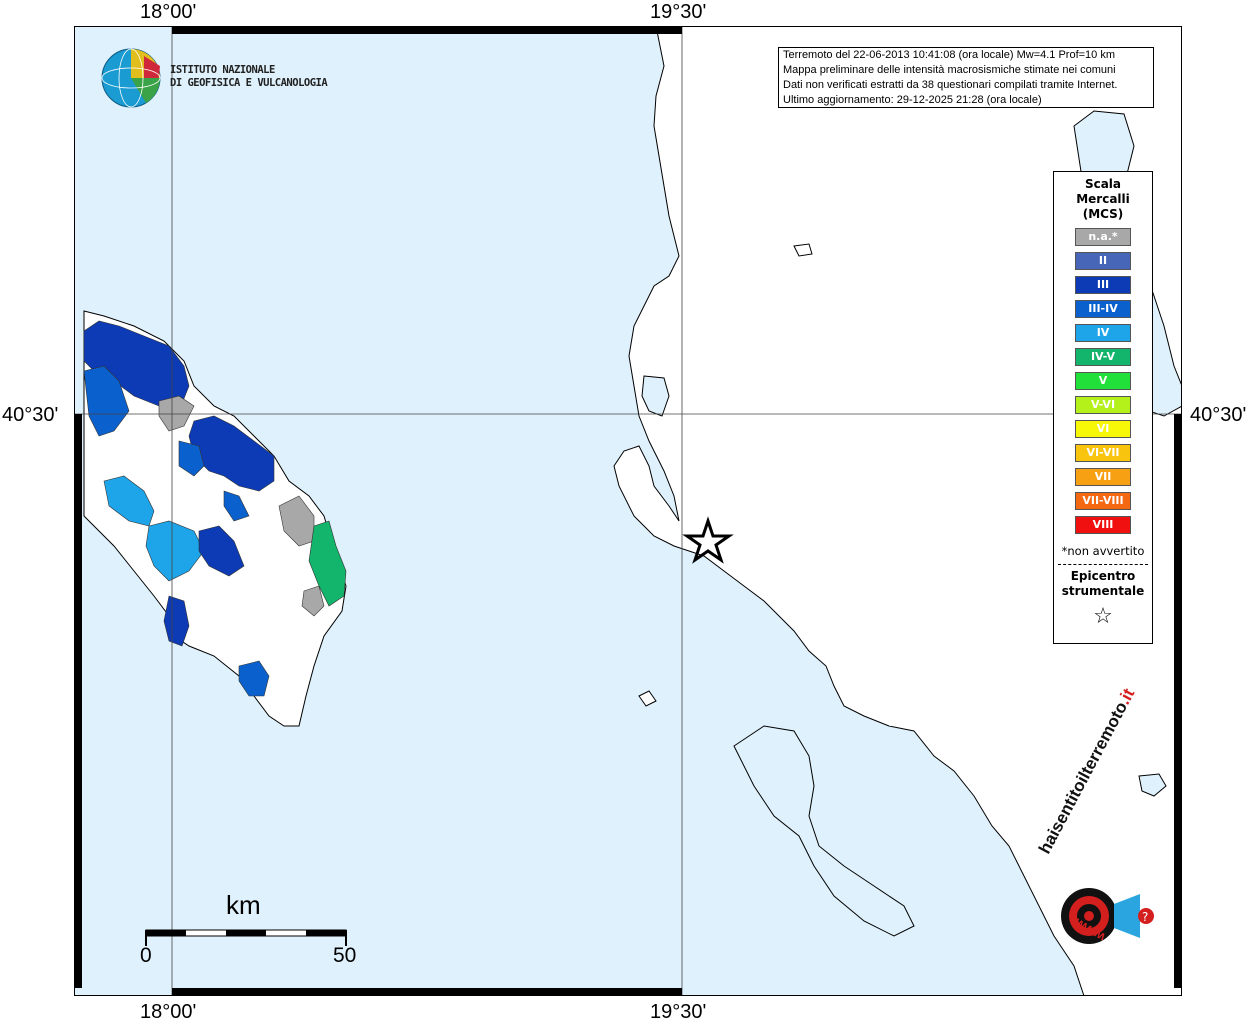  Describe the element at coordinates (30, 415) in the screenshot. I see `lat-label-left-4030: 40°30'` at that location.